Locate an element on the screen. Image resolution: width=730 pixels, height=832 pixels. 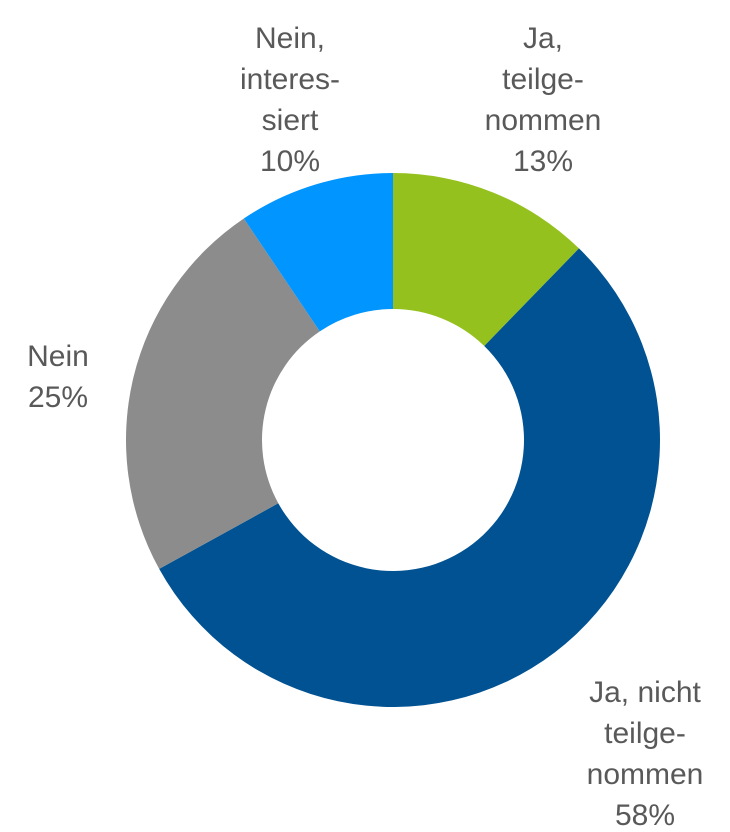
label-line: siert is located at coordinates (290, 120).